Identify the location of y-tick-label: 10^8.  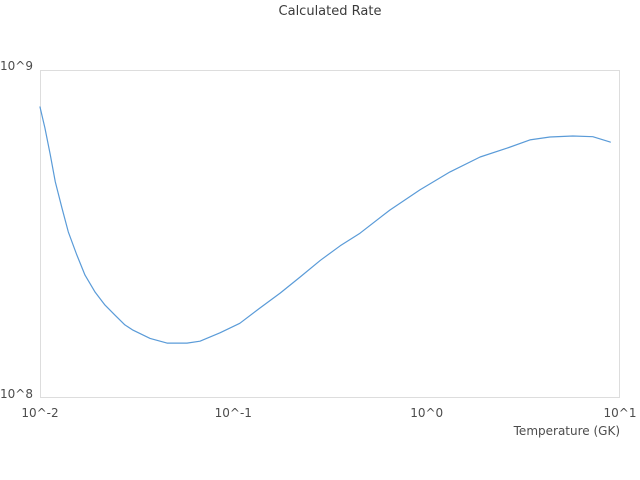
(16, 394).